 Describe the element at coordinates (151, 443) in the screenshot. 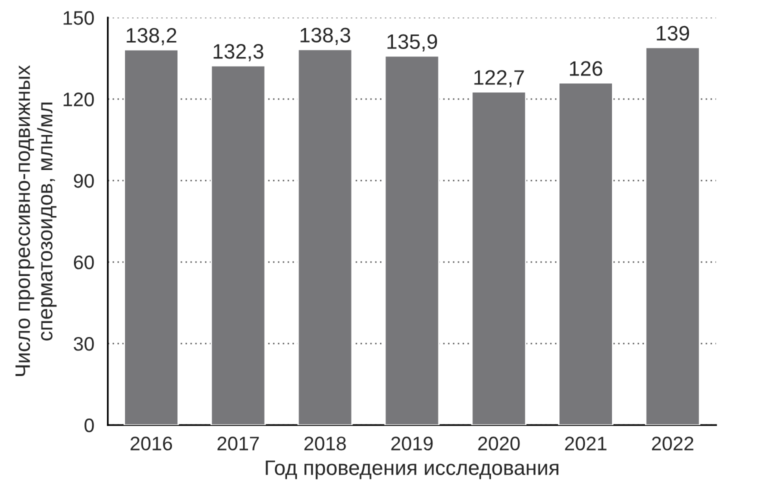

I see `x-tick-label: 2016` at that location.